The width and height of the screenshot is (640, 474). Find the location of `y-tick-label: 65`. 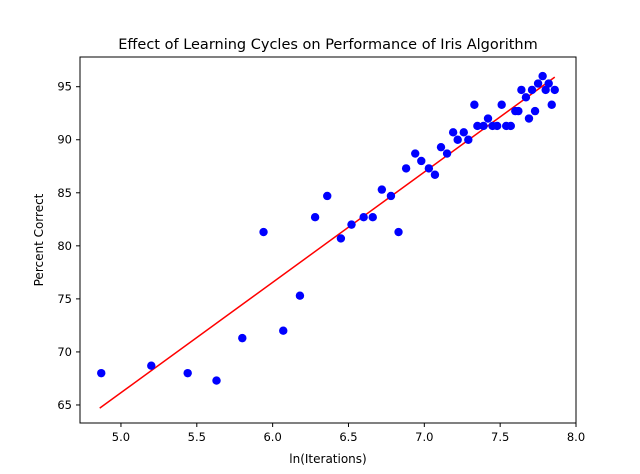

y-tick-label: 65 is located at coordinates (64, 405).